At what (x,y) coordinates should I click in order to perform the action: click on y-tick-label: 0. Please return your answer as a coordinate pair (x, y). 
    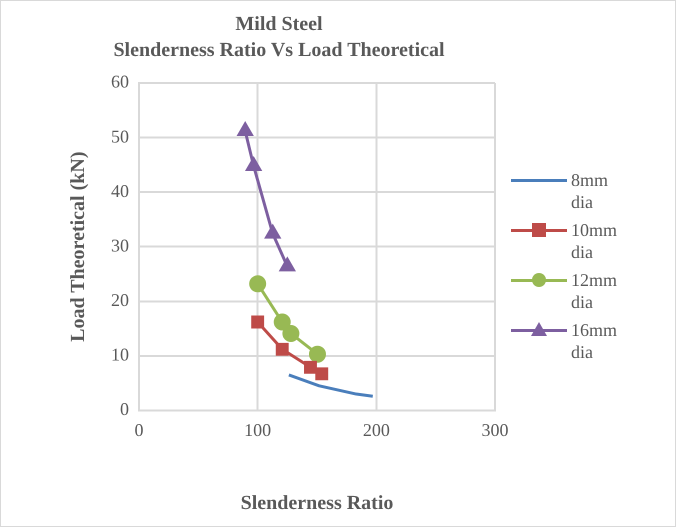
    Looking at the image, I should click on (124, 409).